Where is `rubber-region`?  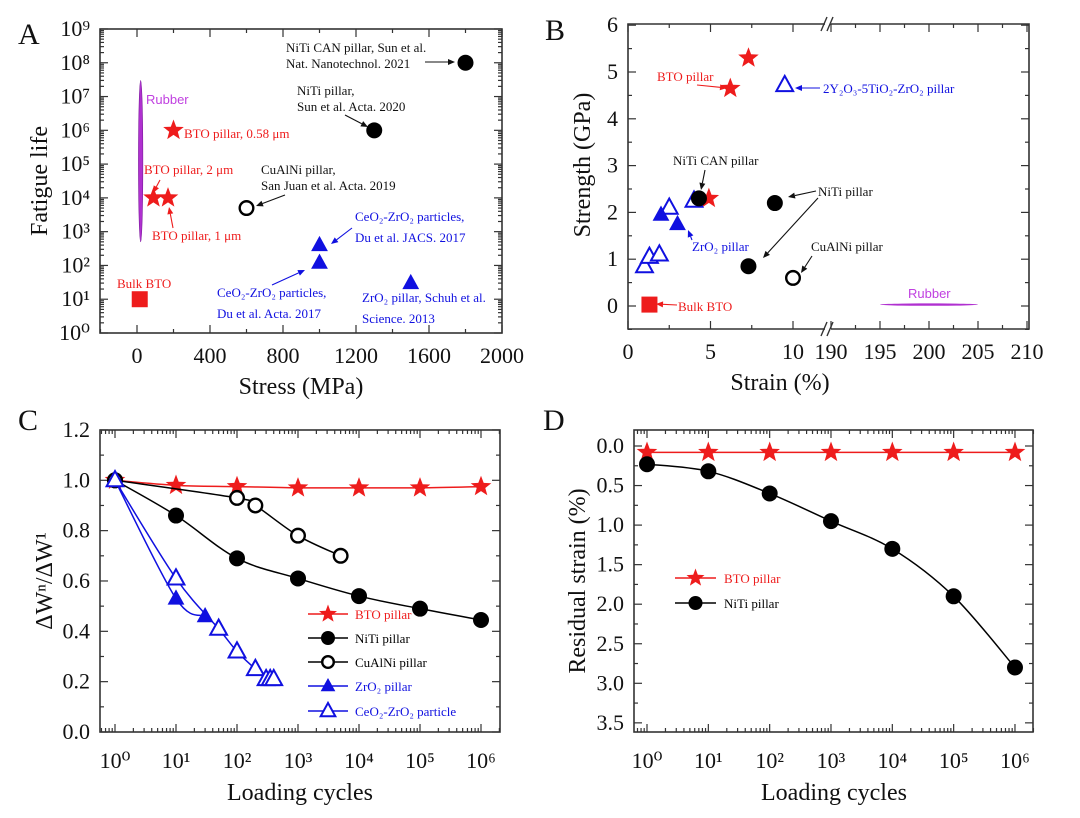
rubber-region is located at coordinates (141, 161).